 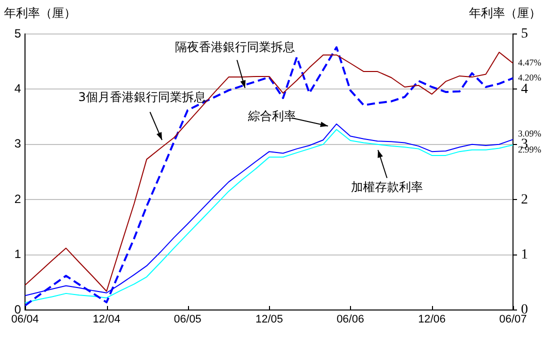 What do you see at coordinates (271, 116) in the screenshot?
I see `text: 綜合利率` at bounding box center [271, 116].